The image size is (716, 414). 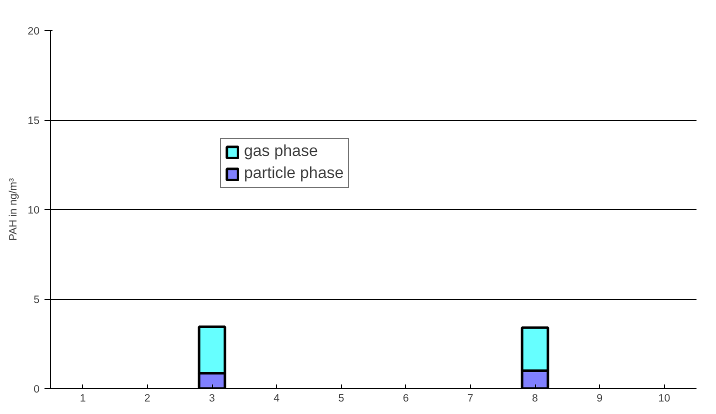 I want to click on x-tick-label: 8, so click(x=535, y=398).